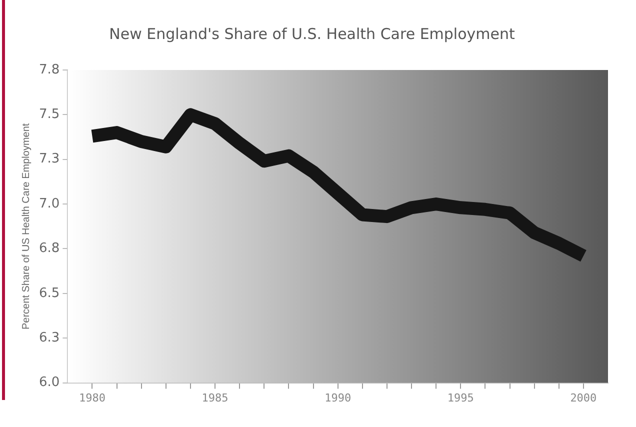 The width and height of the screenshot is (636, 427). I want to click on x-tick-label: 1985, so click(215, 397).